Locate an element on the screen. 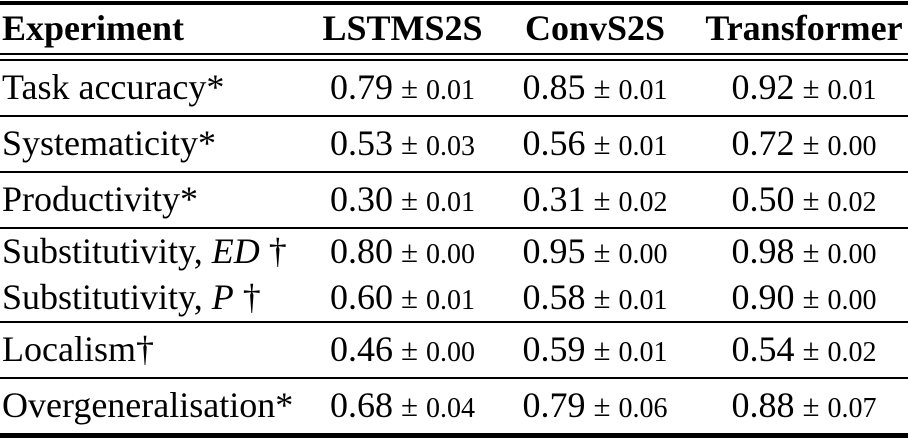  value-cell: 0.50 ±0.02 is located at coordinates (804, 199).